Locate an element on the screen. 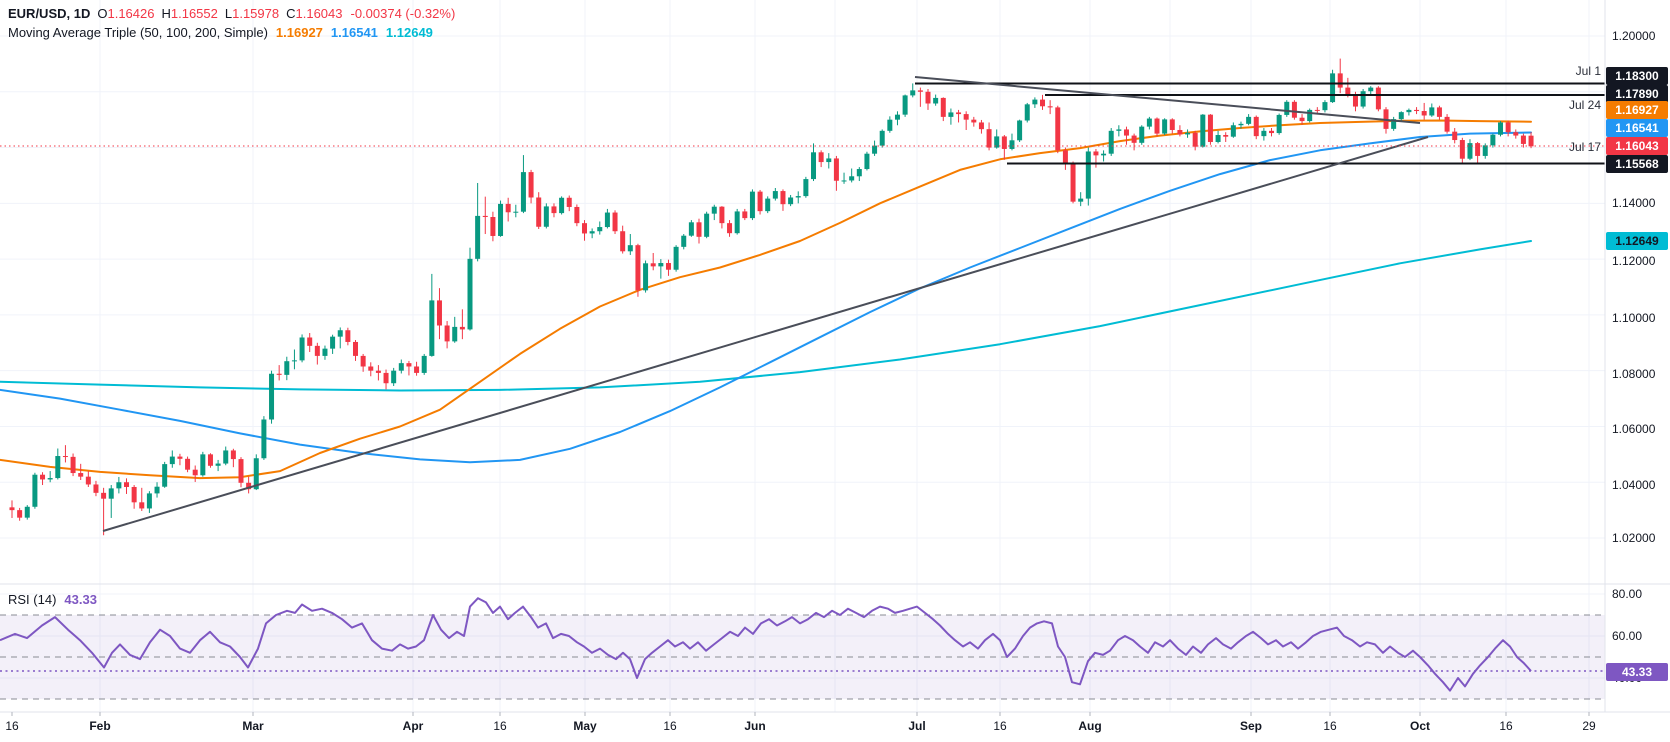 Image resolution: width=1670 pixels, height=742 pixels. price-badge: 1.17890 is located at coordinates (1637, 94).